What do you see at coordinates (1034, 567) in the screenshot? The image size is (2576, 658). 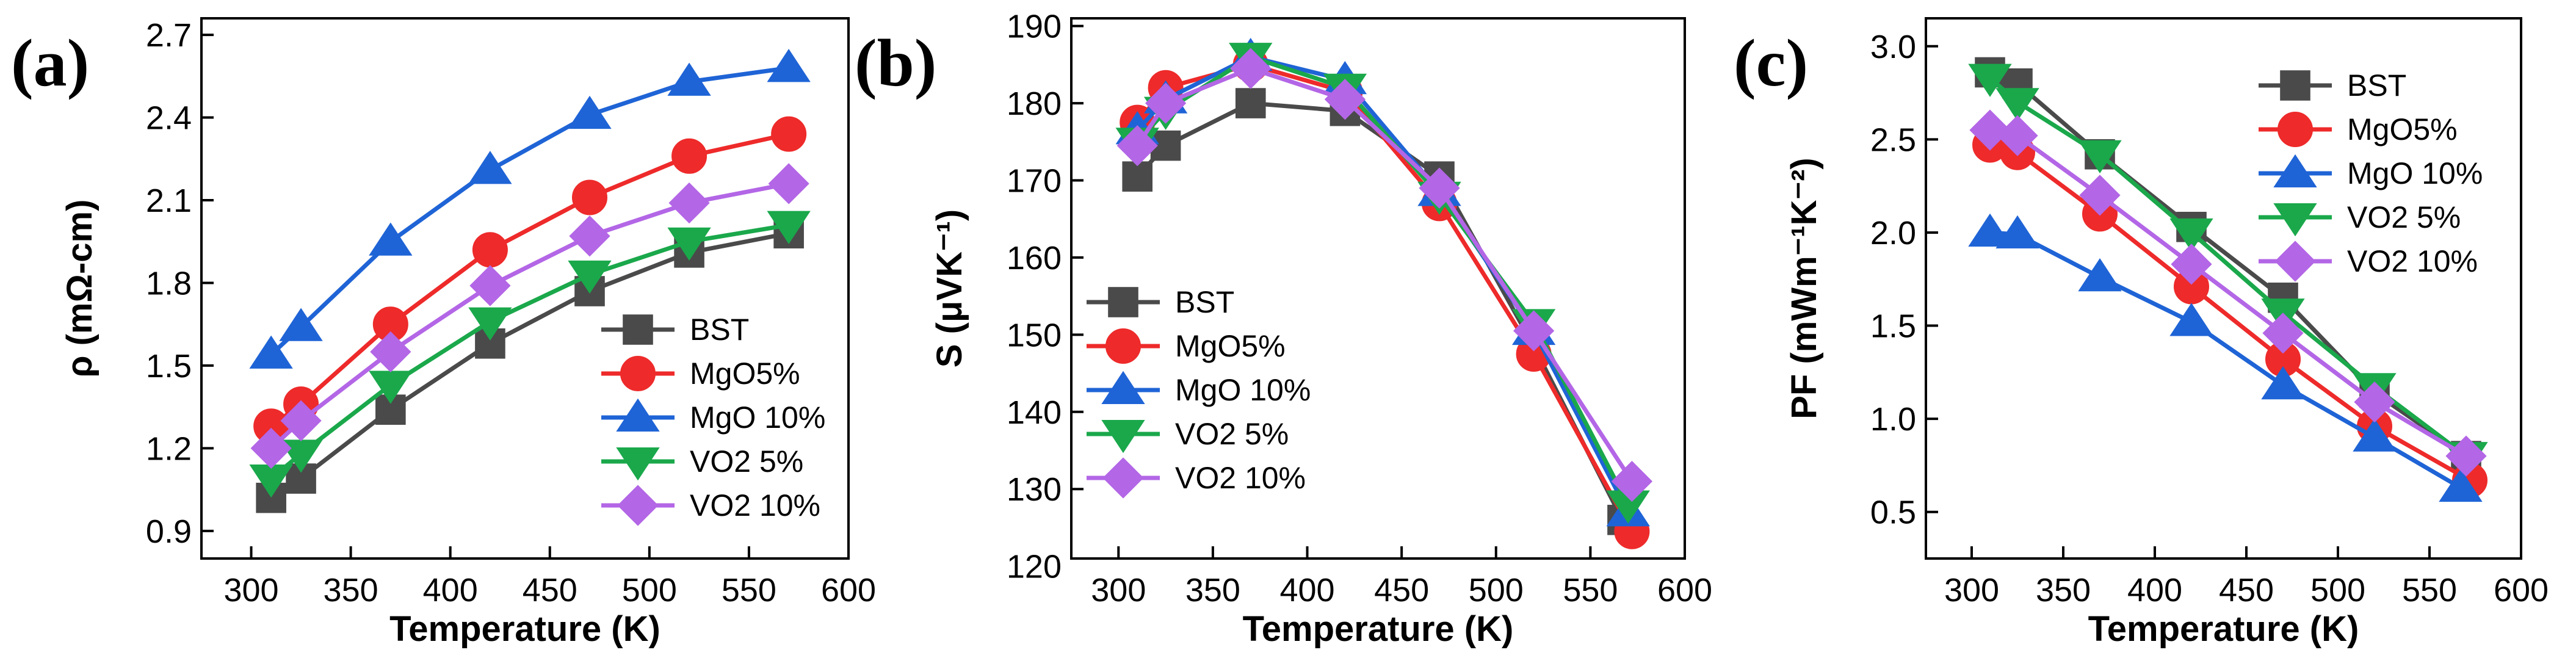 I see `y-tick-label: 120` at bounding box center [1034, 567].